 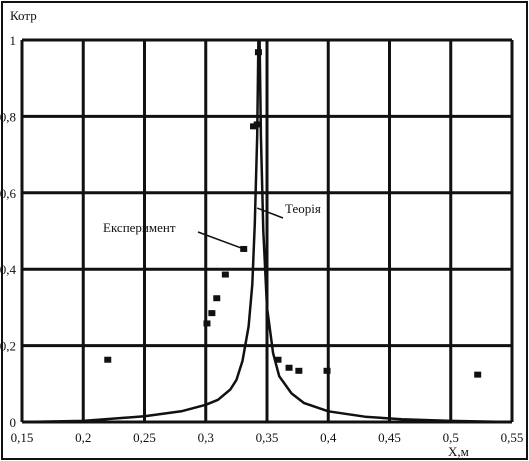 I want to click on annotations: Експеримент Теорія, so click(x=212, y=225).